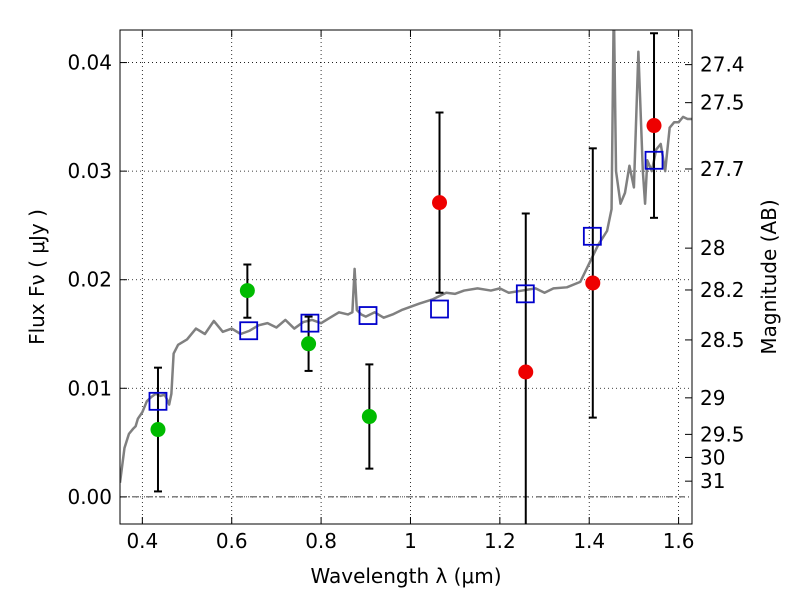 The width and height of the screenshot is (800, 600). Describe the element at coordinates (89, 171) in the screenshot. I see `y-tick-label: 0.03` at that location.